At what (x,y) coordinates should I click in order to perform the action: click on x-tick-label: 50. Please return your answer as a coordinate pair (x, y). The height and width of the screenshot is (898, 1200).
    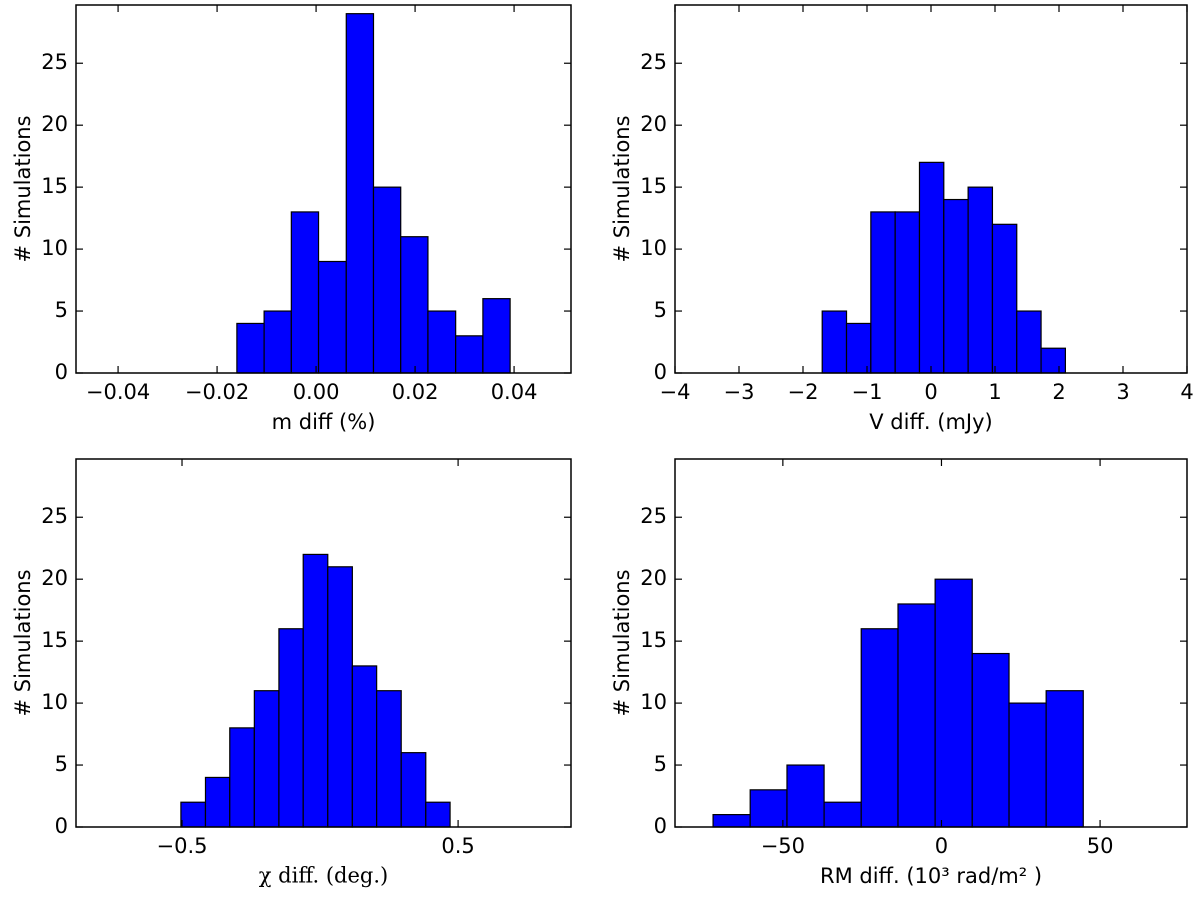
    Looking at the image, I should click on (1100, 846).